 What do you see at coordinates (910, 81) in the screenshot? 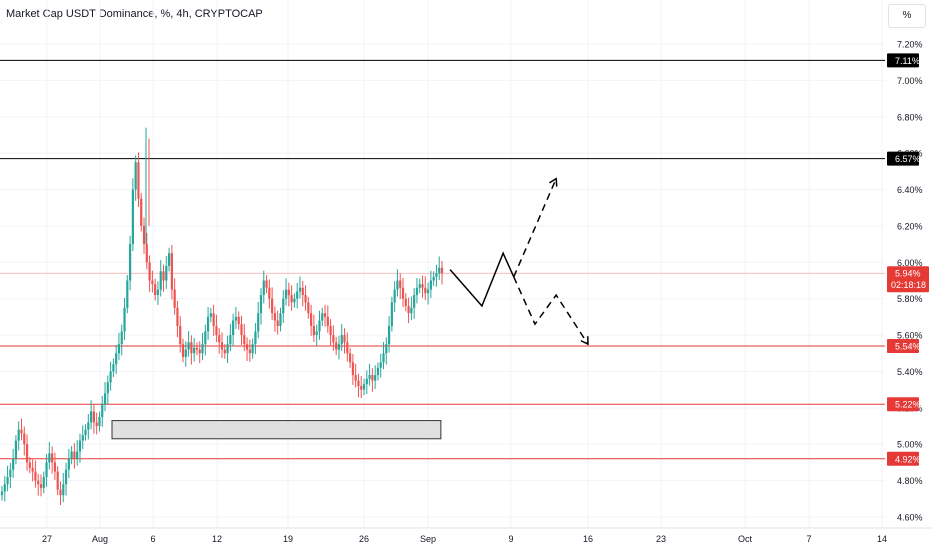
I see `y-tick-label: 7.00%` at bounding box center [910, 81].